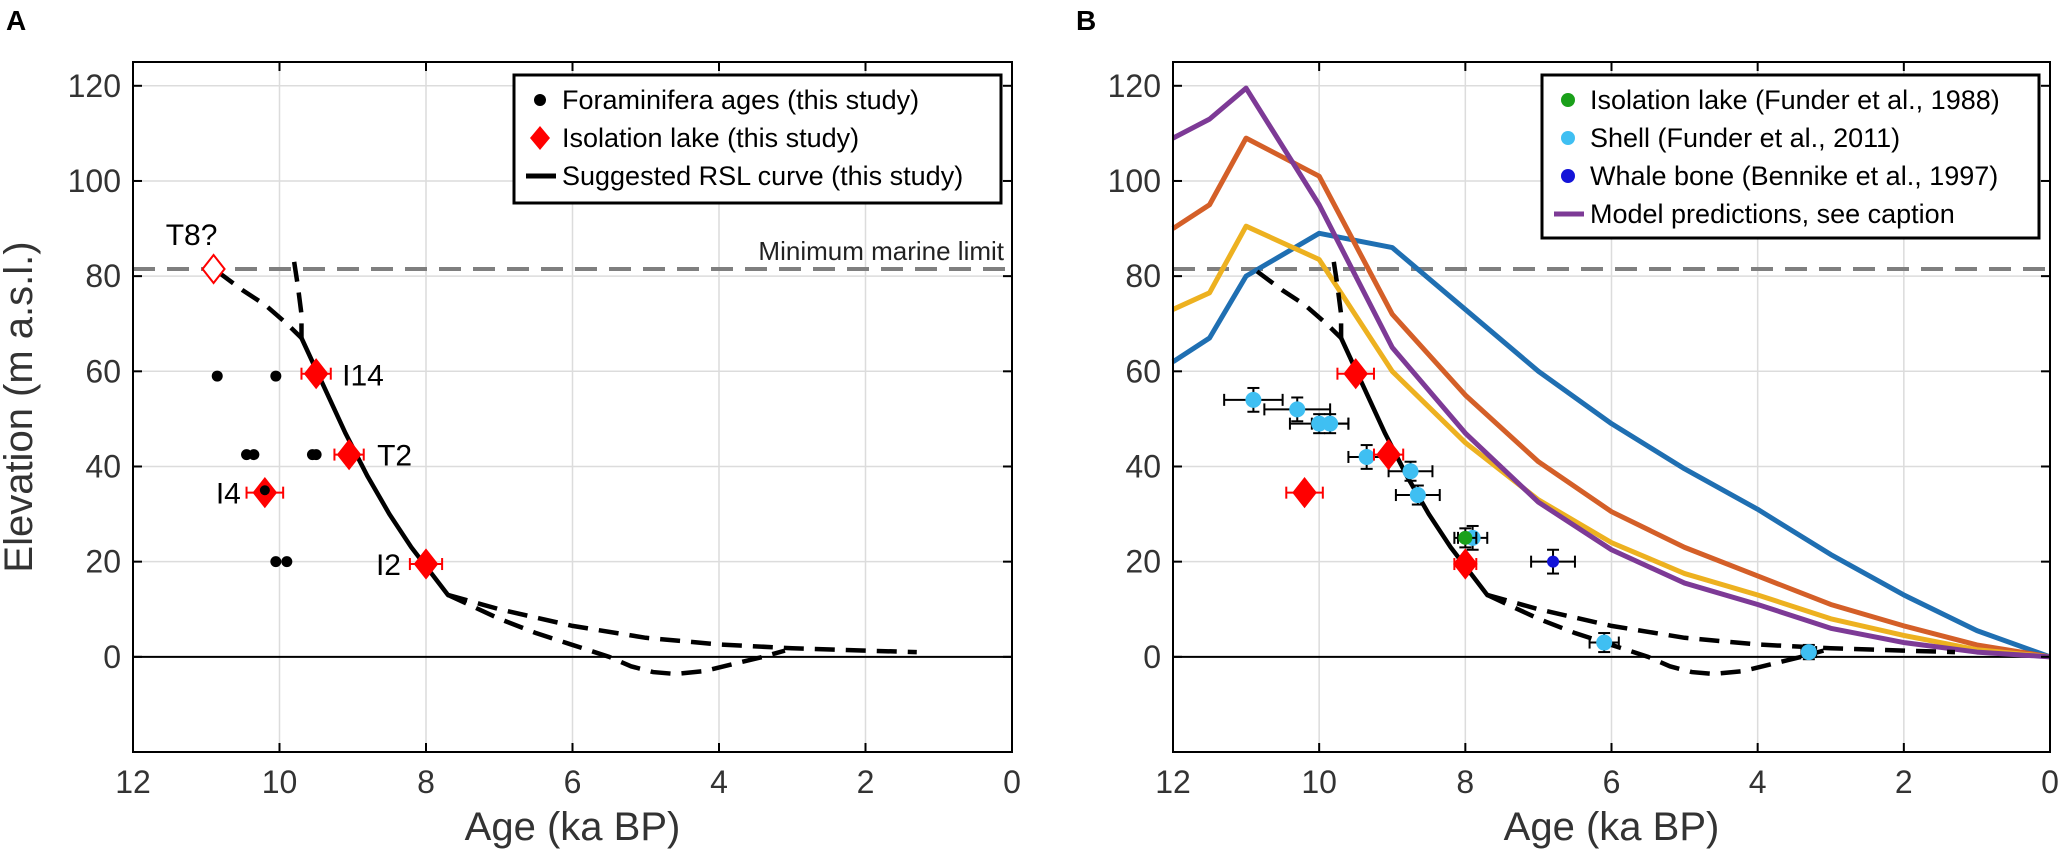  What do you see at coordinates (388, 565) in the screenshot?
I see `lake-annotation: I2` at bounding box center [388, 565].